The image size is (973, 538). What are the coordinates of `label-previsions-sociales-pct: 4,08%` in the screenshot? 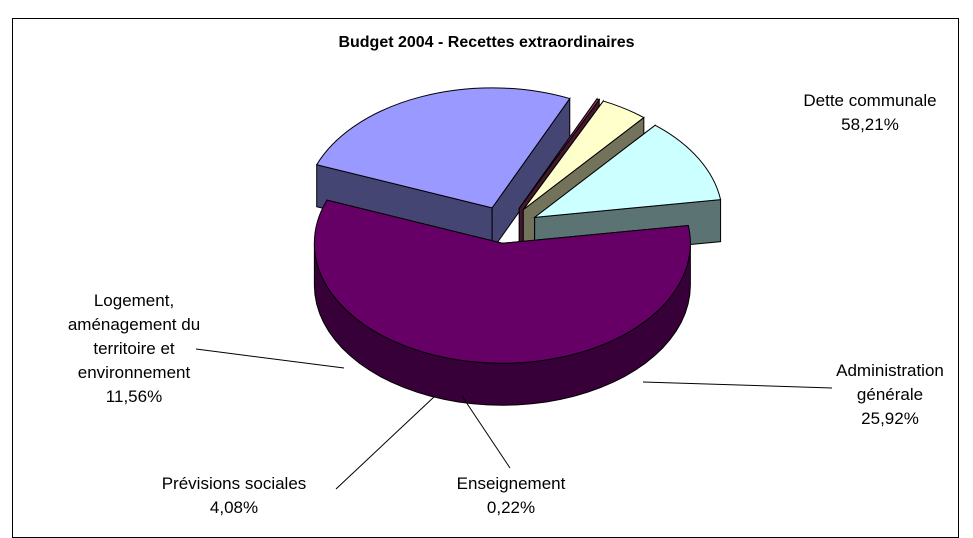 It's located at (234, 507).